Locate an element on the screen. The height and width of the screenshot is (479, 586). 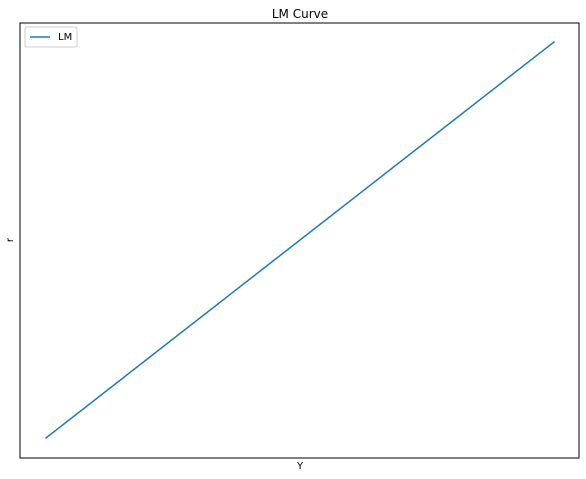
y-axis-label: r is located at coordinates (10, 239).